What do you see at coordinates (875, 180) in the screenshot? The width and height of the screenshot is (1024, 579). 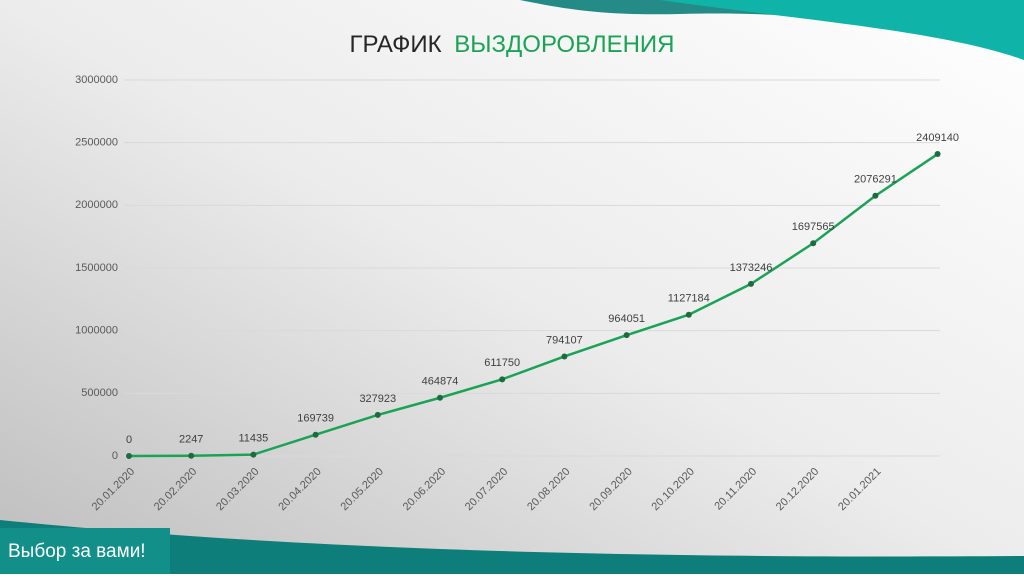 I see `data-label: 2076291` at bounding box center [875, 180].